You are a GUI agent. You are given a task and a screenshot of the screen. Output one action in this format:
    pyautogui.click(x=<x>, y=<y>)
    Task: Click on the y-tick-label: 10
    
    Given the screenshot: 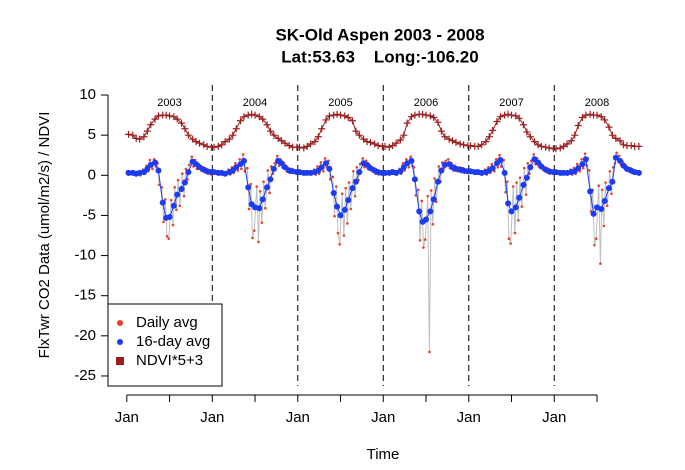 What is the action you would take?
    pyautogui.click(x=87, y=94)
    